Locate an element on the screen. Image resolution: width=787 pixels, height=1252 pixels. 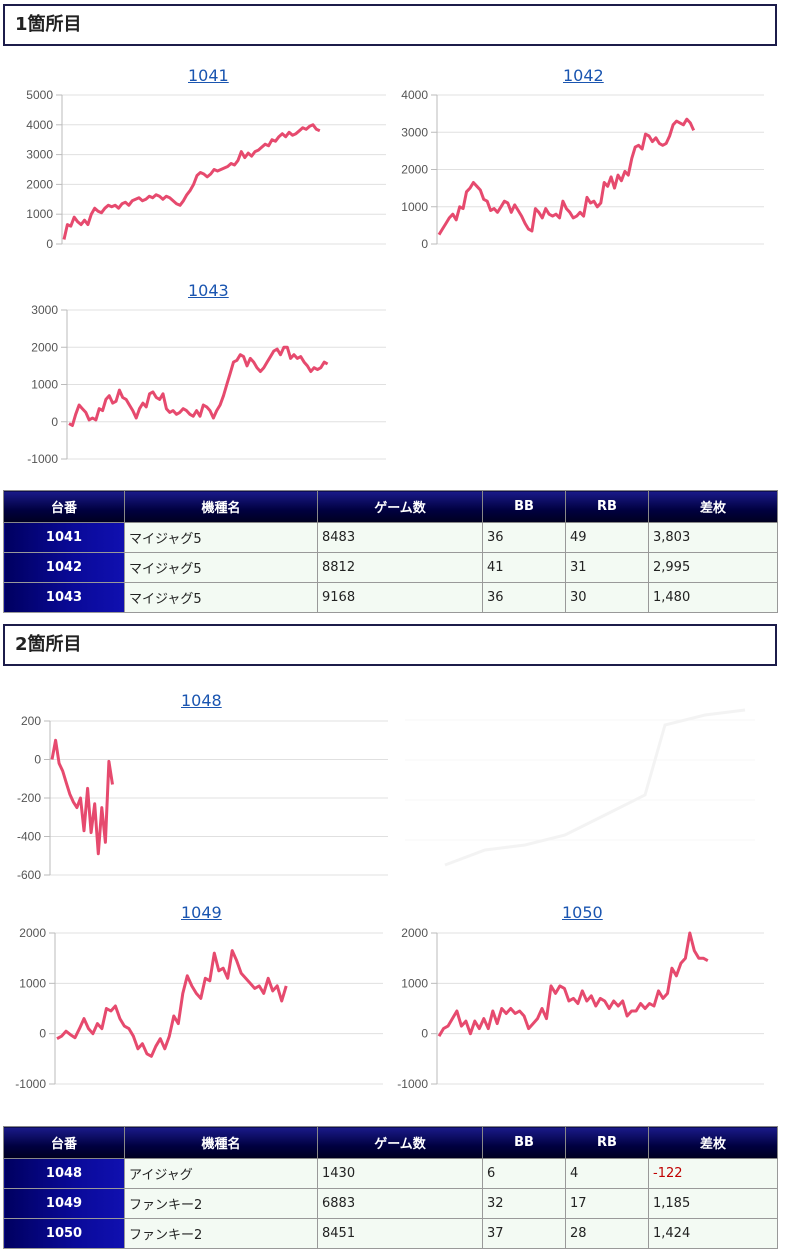
cell-games: 8483 is located at coordinates (400, 537).